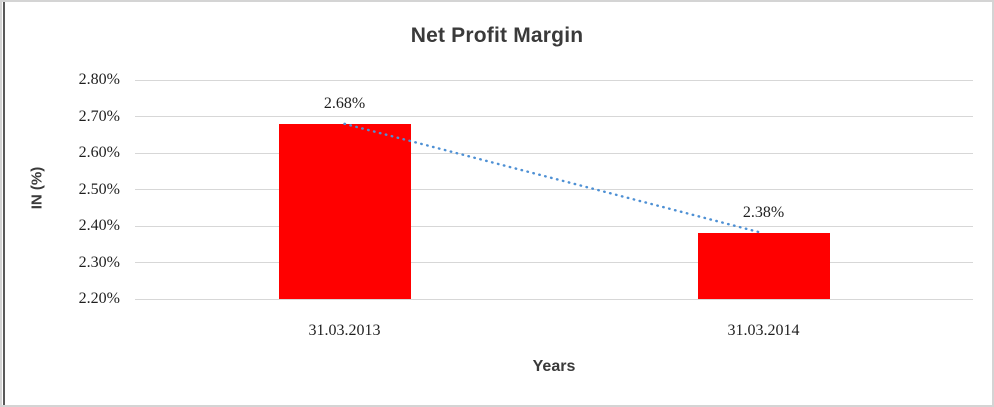 Image resolution: width=994 pixels, height=407 pixels. I want to click on y-tick-label: 2.70%, so click(99, 116).